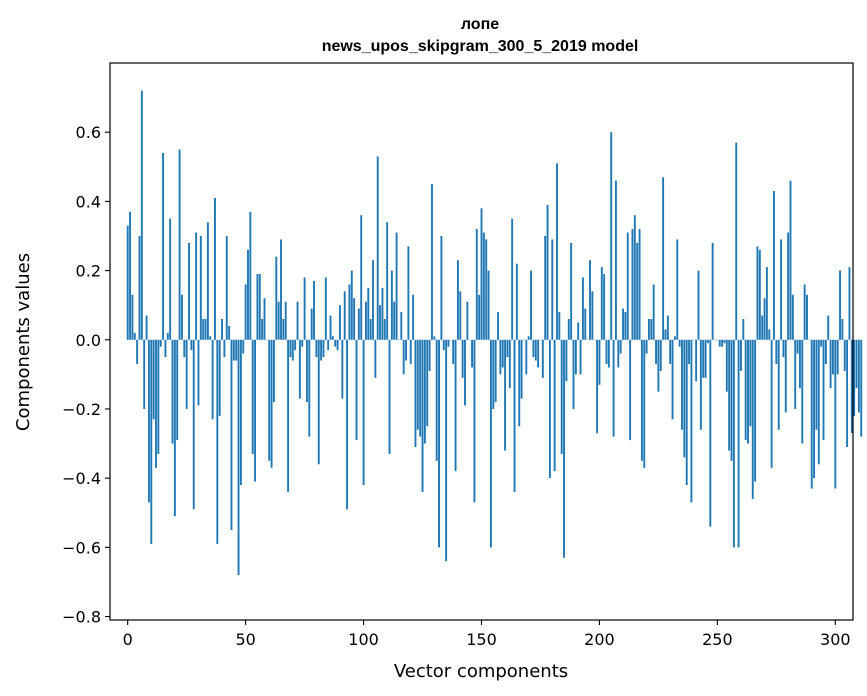 The height and width of the screenshot is (696, 867). What do you see at coordinates (363, 639) in the screenshot?
I see `x-tick-label: 100` at bounding box center [363, 639].